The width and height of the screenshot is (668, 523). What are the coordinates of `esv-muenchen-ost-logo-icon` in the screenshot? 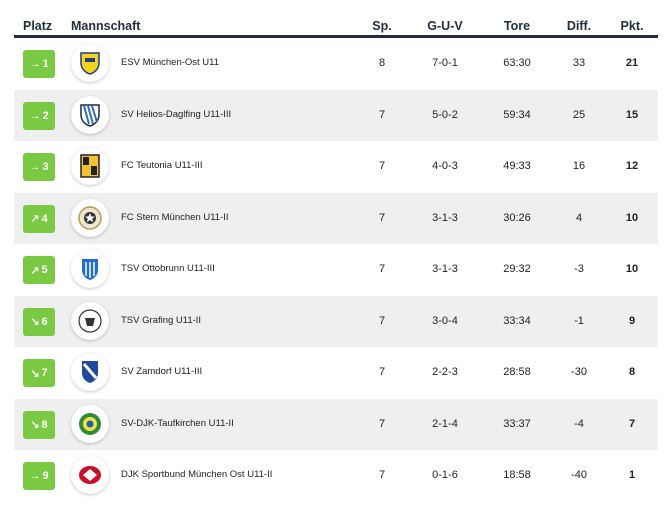 It's located at (90, 63).